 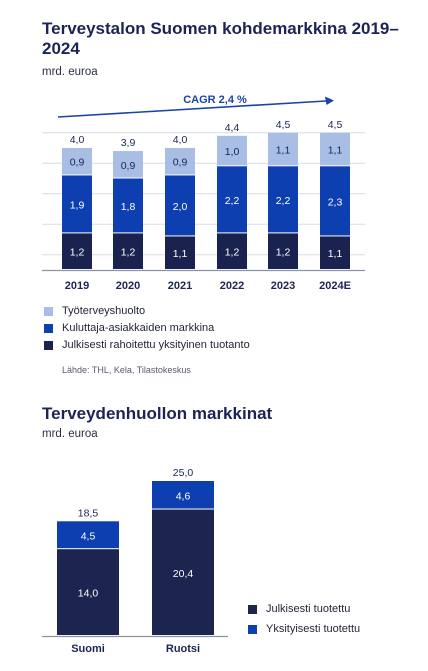 I want to click on legend-label: Työterveyshuolto, so click(x=104, y=311).